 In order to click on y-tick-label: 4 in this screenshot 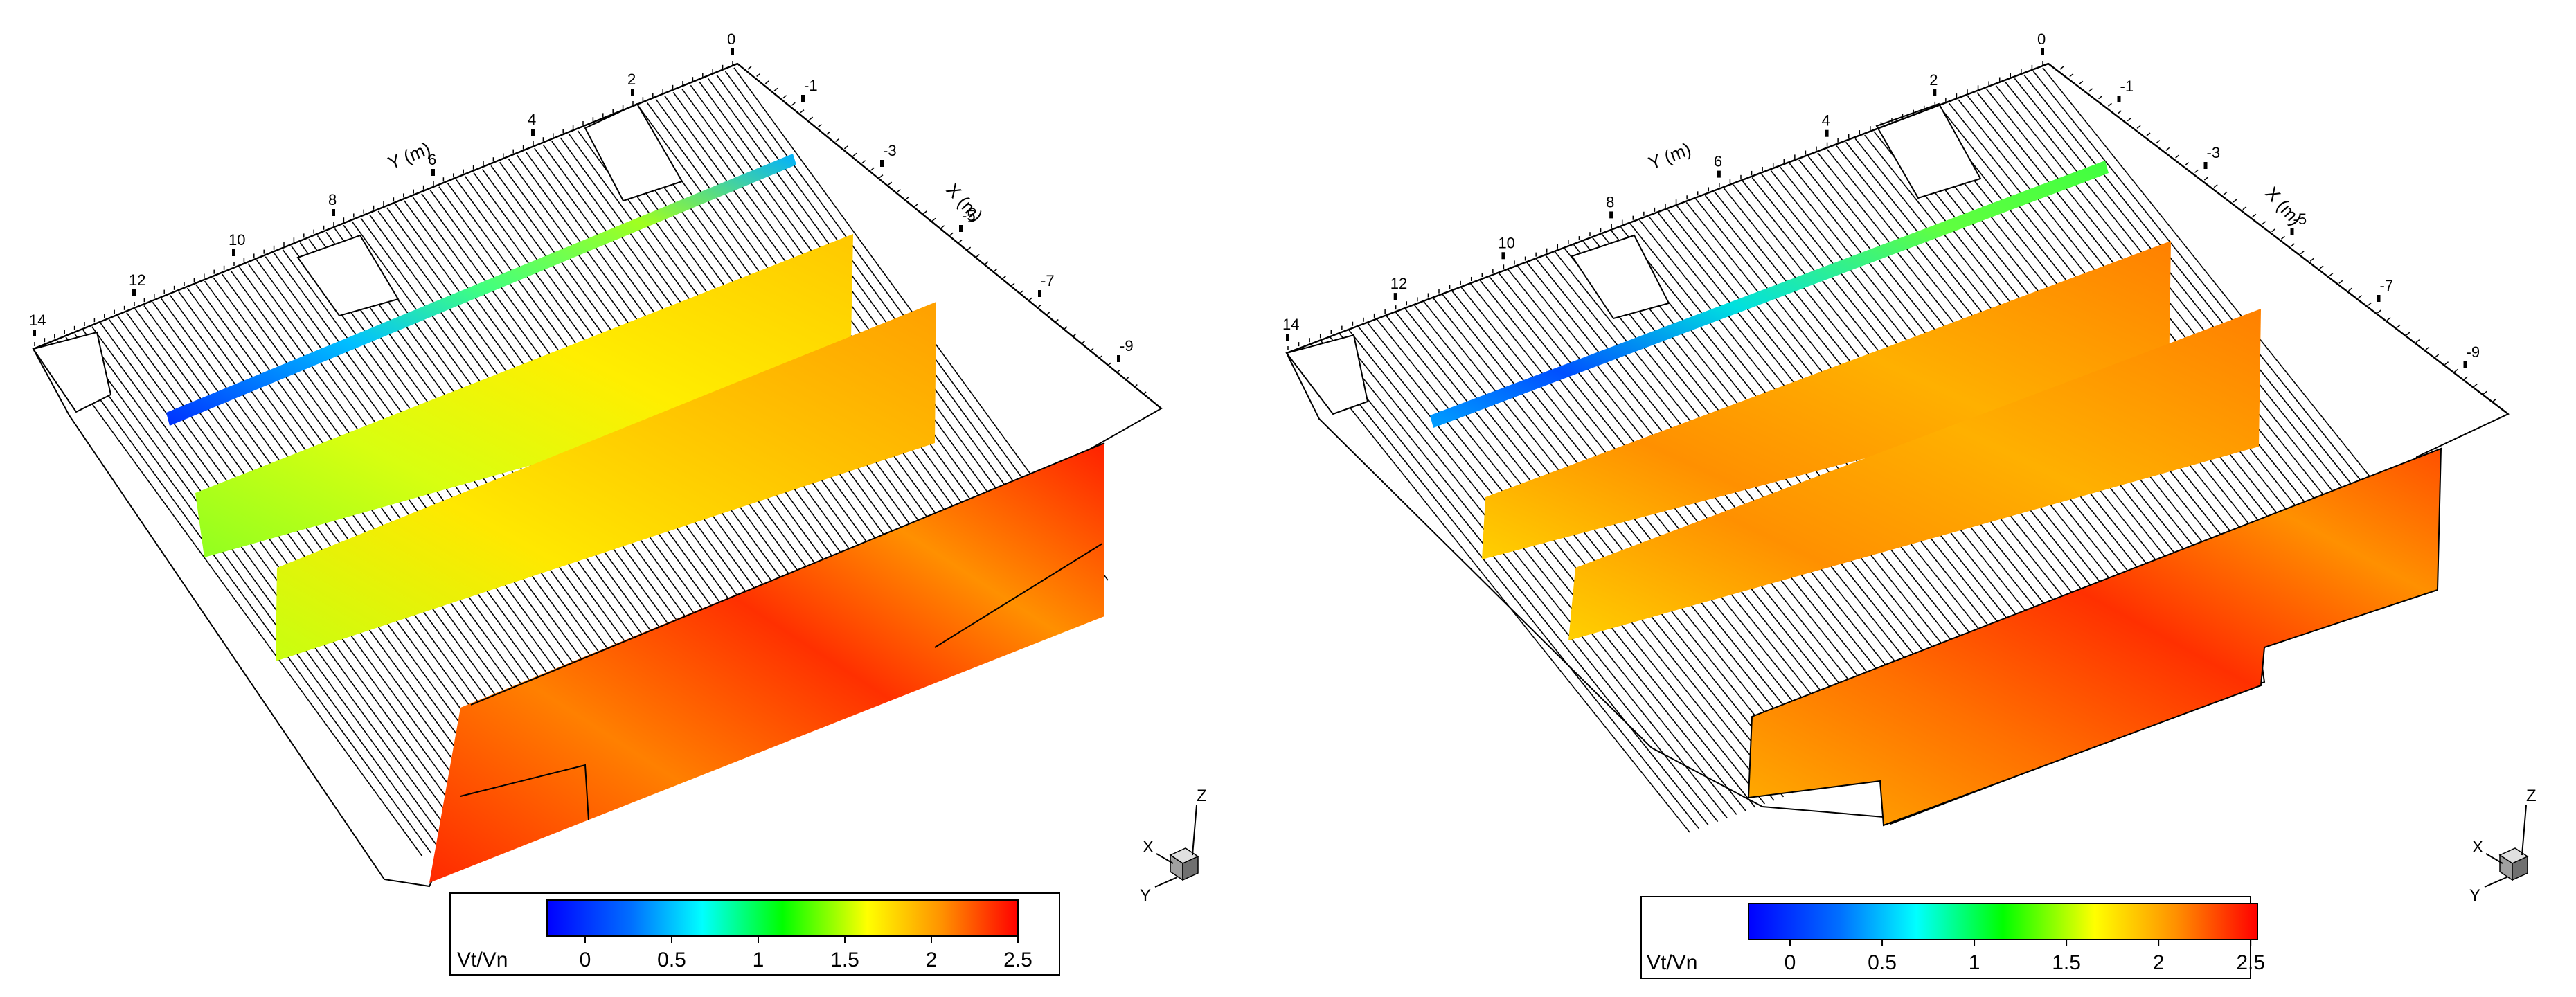, I will do `click(532, 120)`.